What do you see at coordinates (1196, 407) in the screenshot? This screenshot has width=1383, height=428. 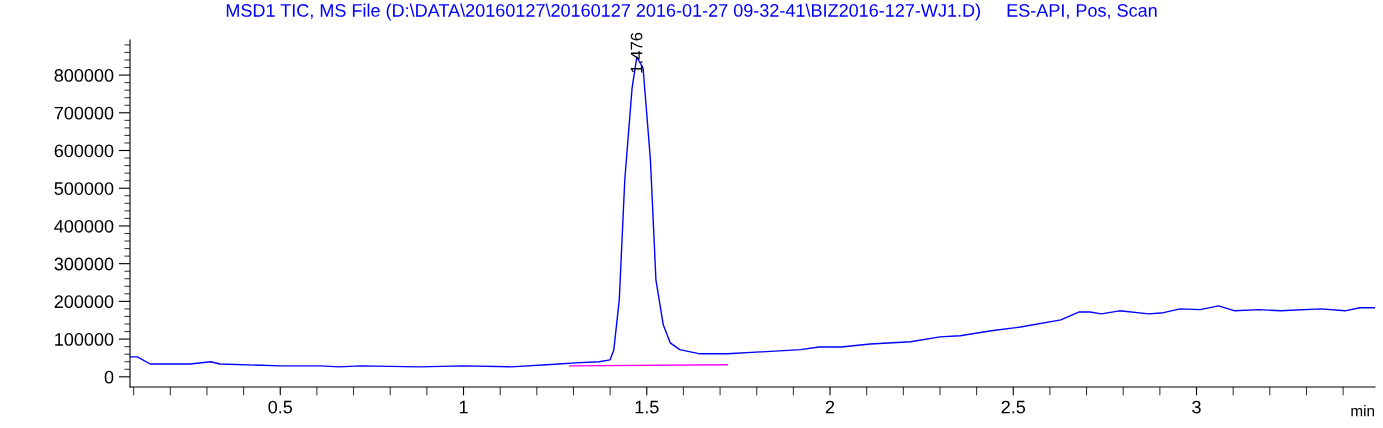 I see `x-tick-label: 3` at bounding box center [1196, 407].